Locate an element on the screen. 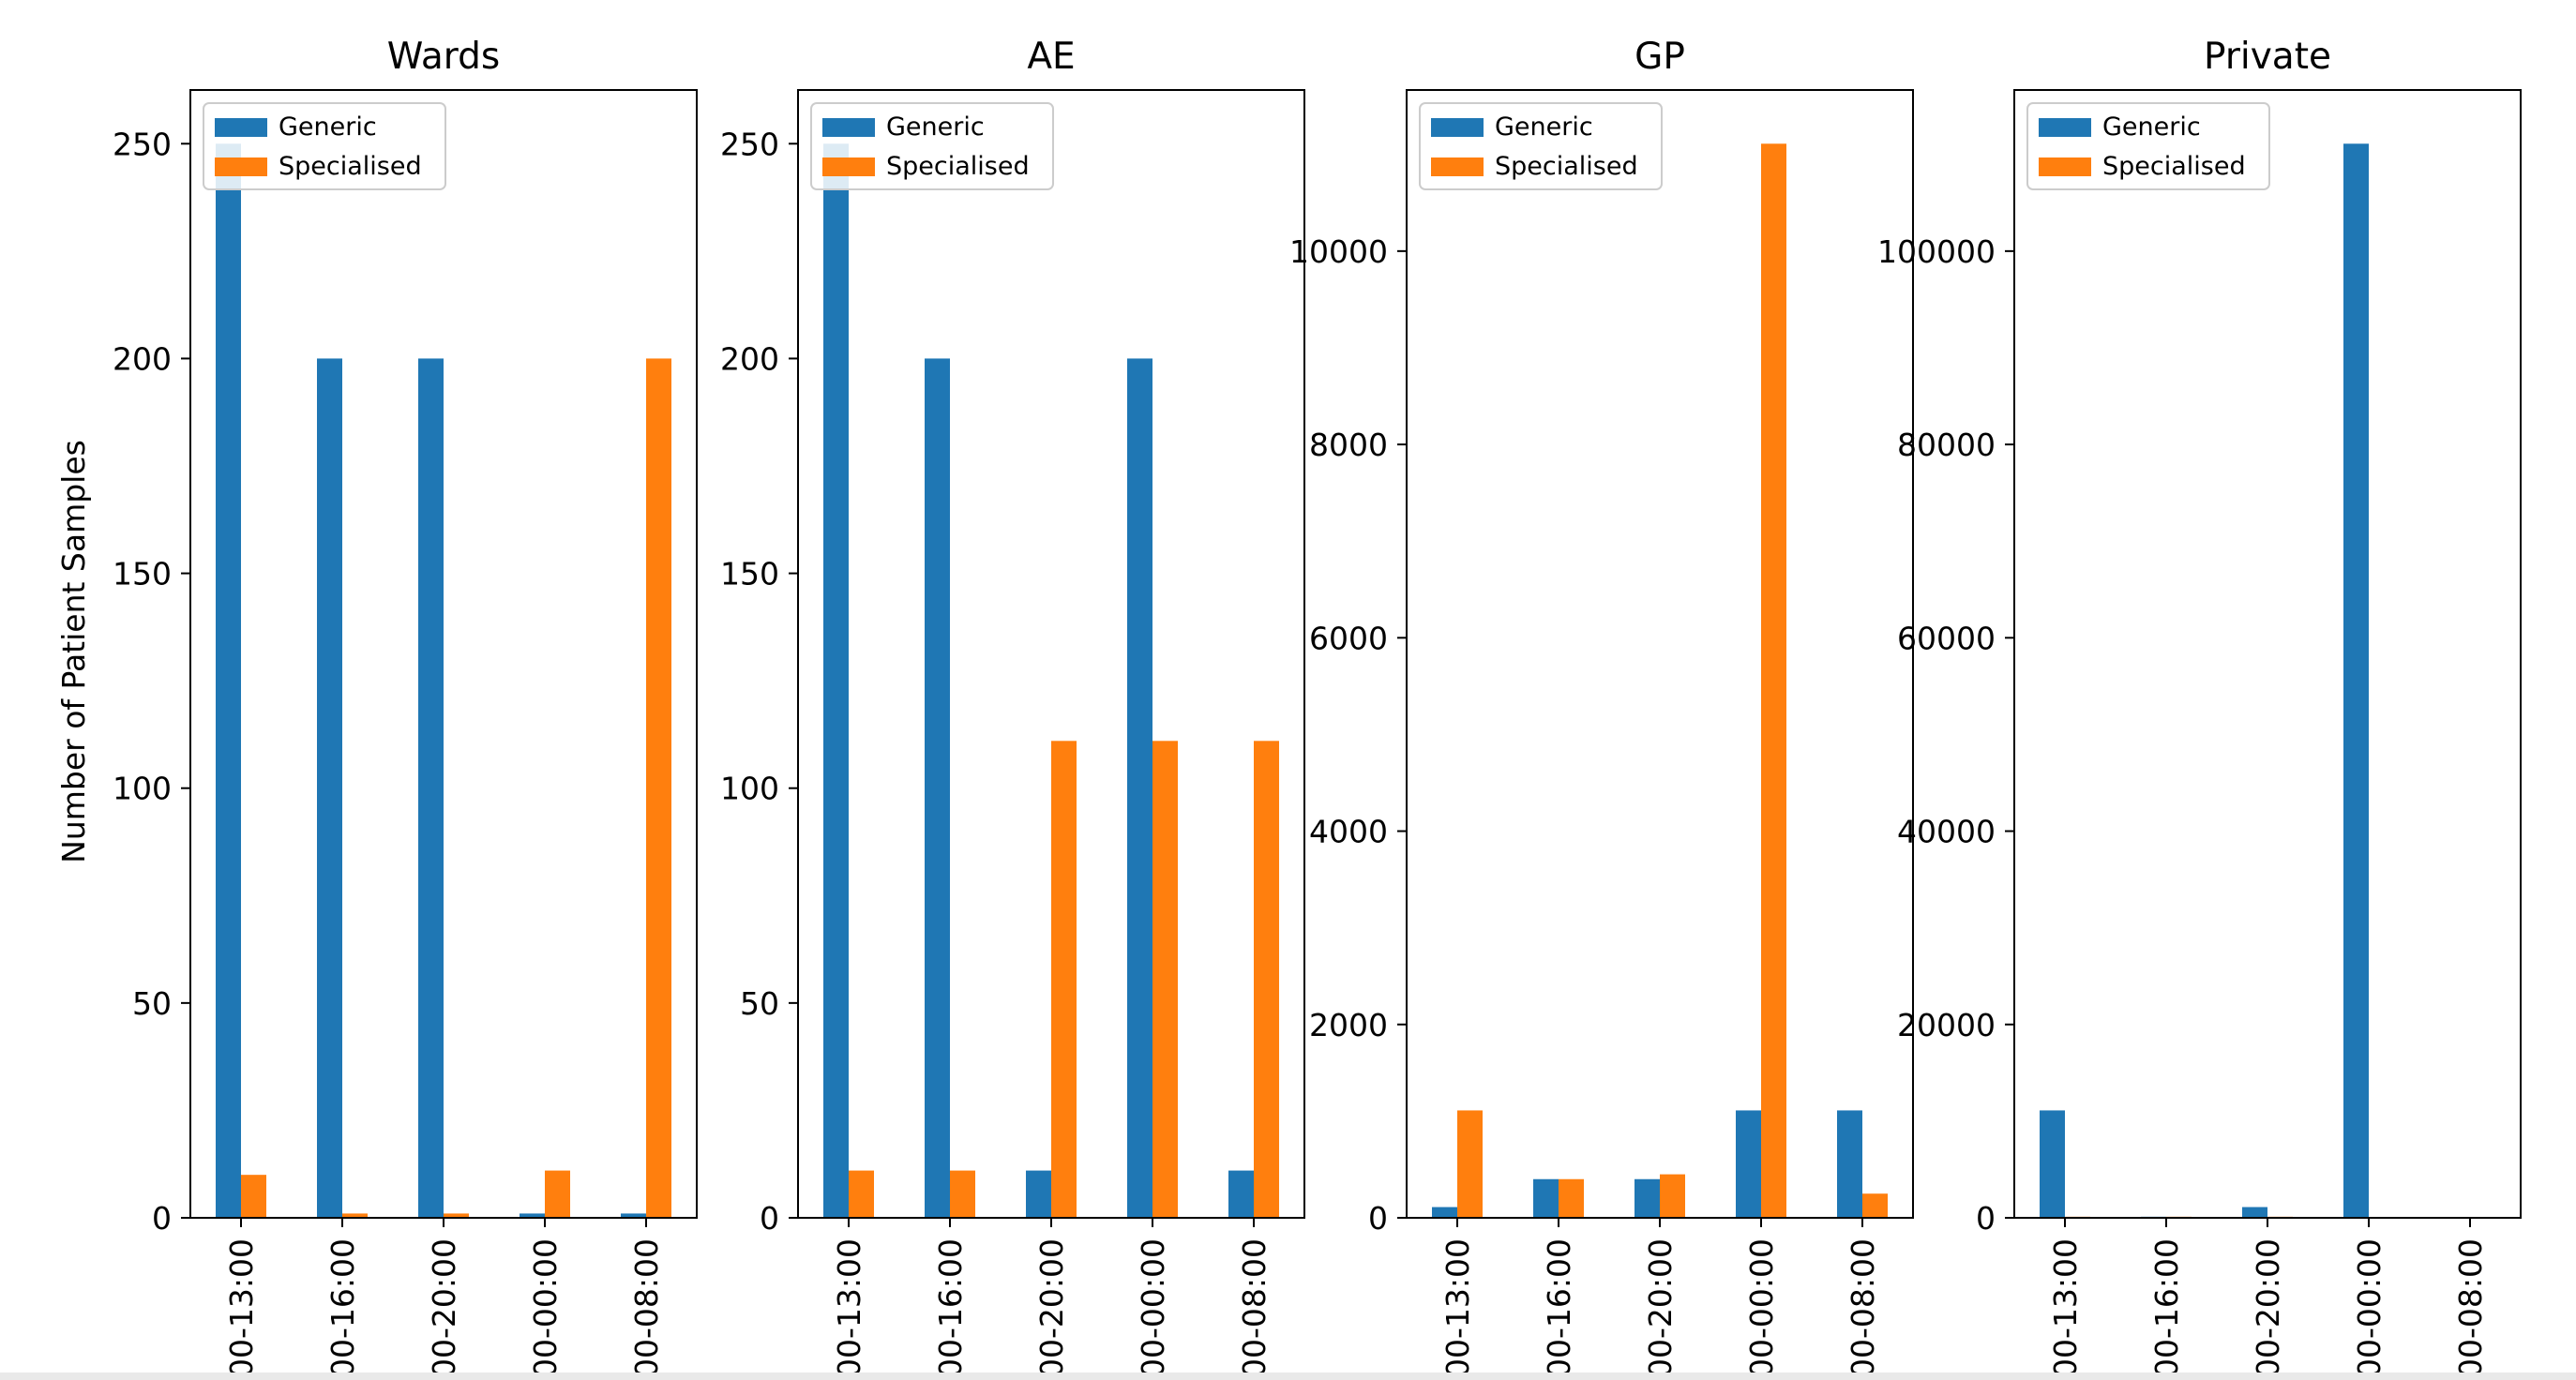 This screenshot has width=2576, height=1380. y-tick-label: 10000 is located at coordinates (1338, 251).